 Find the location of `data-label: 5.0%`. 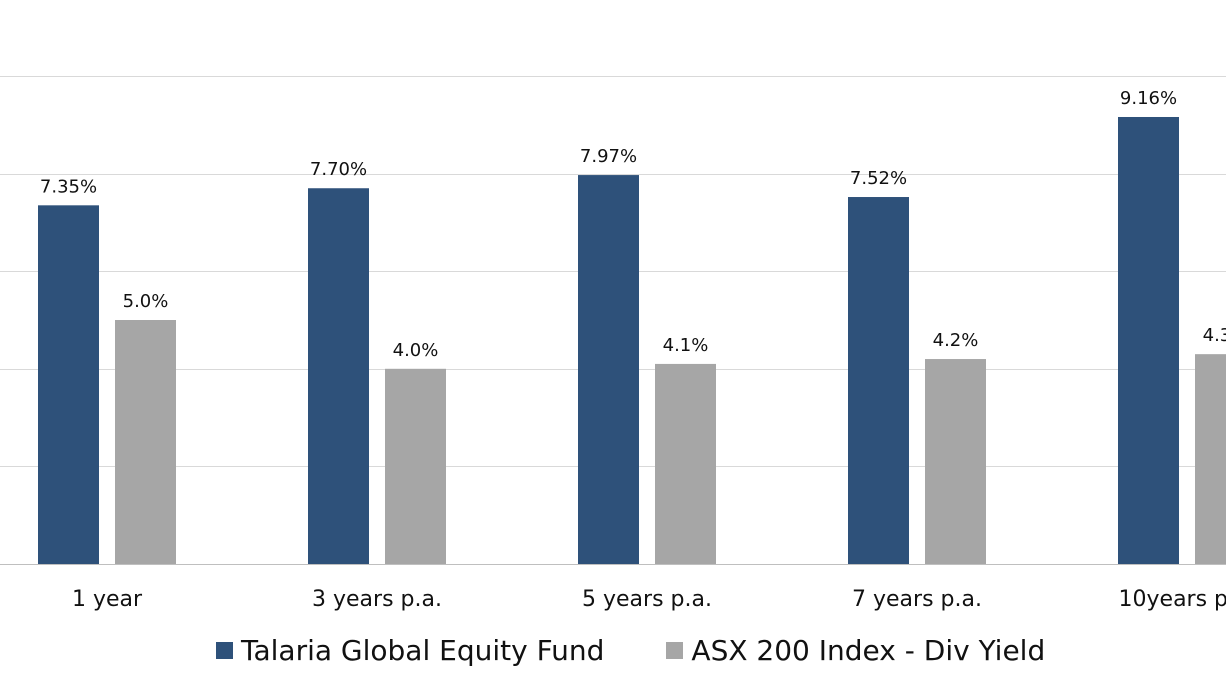

data-label: 5.0% is located at coordinates (146, 301).